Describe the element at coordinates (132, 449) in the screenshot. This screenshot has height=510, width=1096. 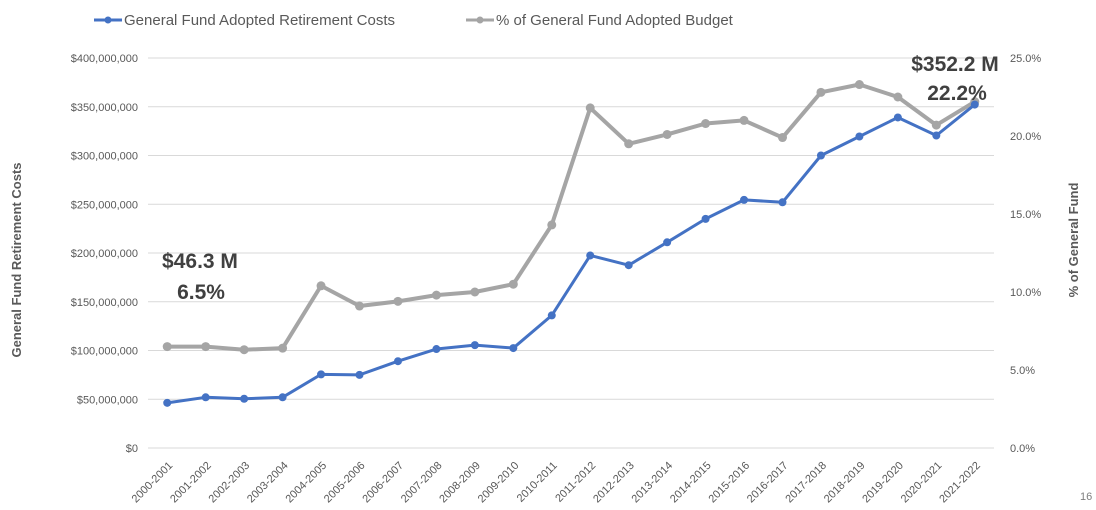
I see `y-tick-label: $0` at that location.